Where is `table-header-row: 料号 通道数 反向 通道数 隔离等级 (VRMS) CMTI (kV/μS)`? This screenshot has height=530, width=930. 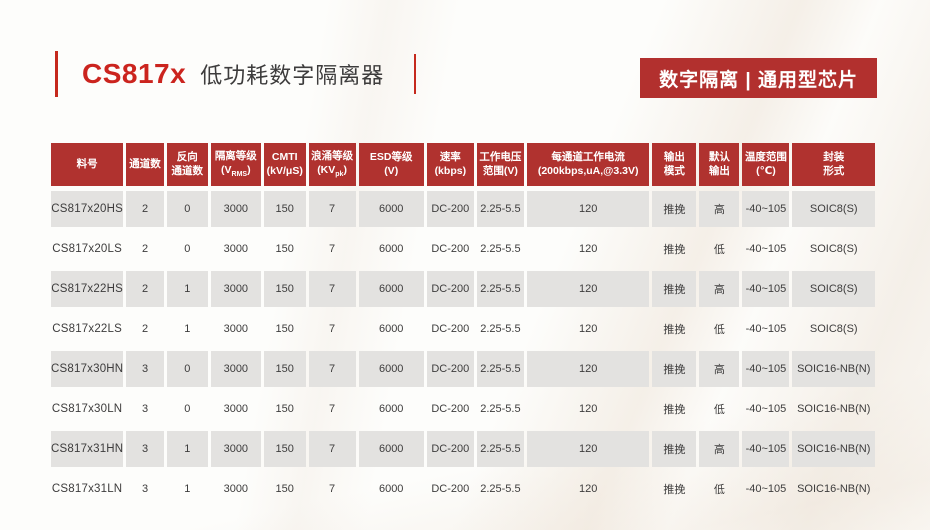
table-header-row: 料号 通道数 反向 通道数 隔离等级 (VRMS) CMTI (kV/μS) is located at coordinates (463, 166).